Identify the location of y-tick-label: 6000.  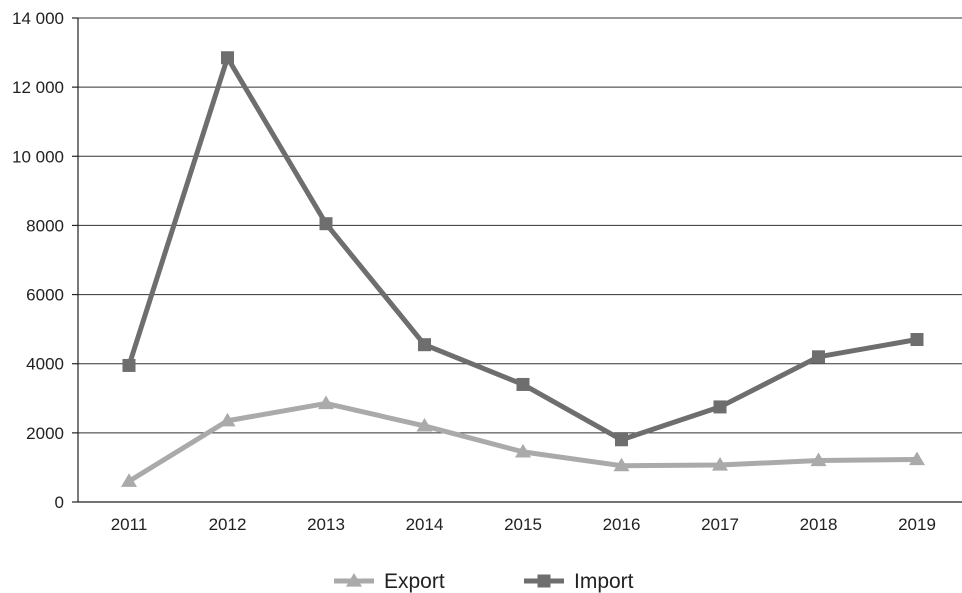
(45, 295).